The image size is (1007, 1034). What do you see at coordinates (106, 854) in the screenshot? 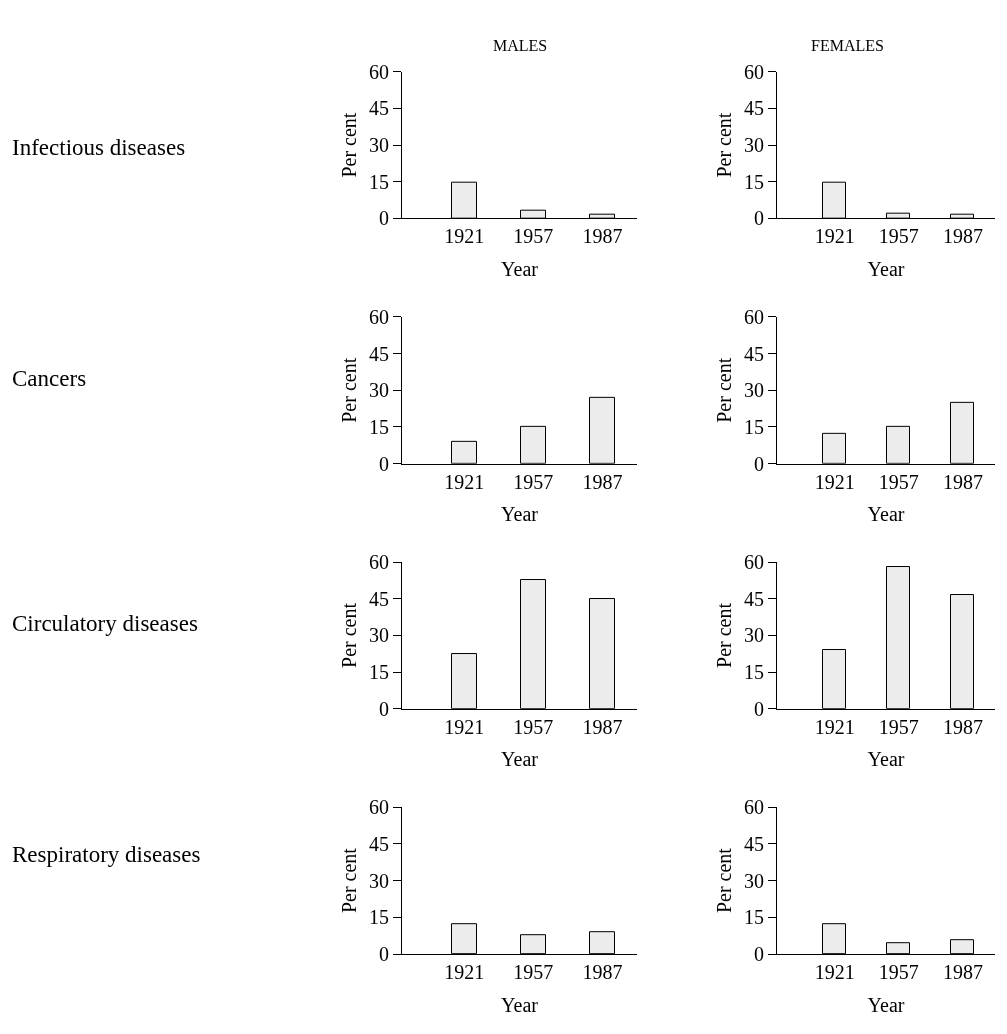
I see `text: Respiratory diseases` at bounding box center [106, 854].